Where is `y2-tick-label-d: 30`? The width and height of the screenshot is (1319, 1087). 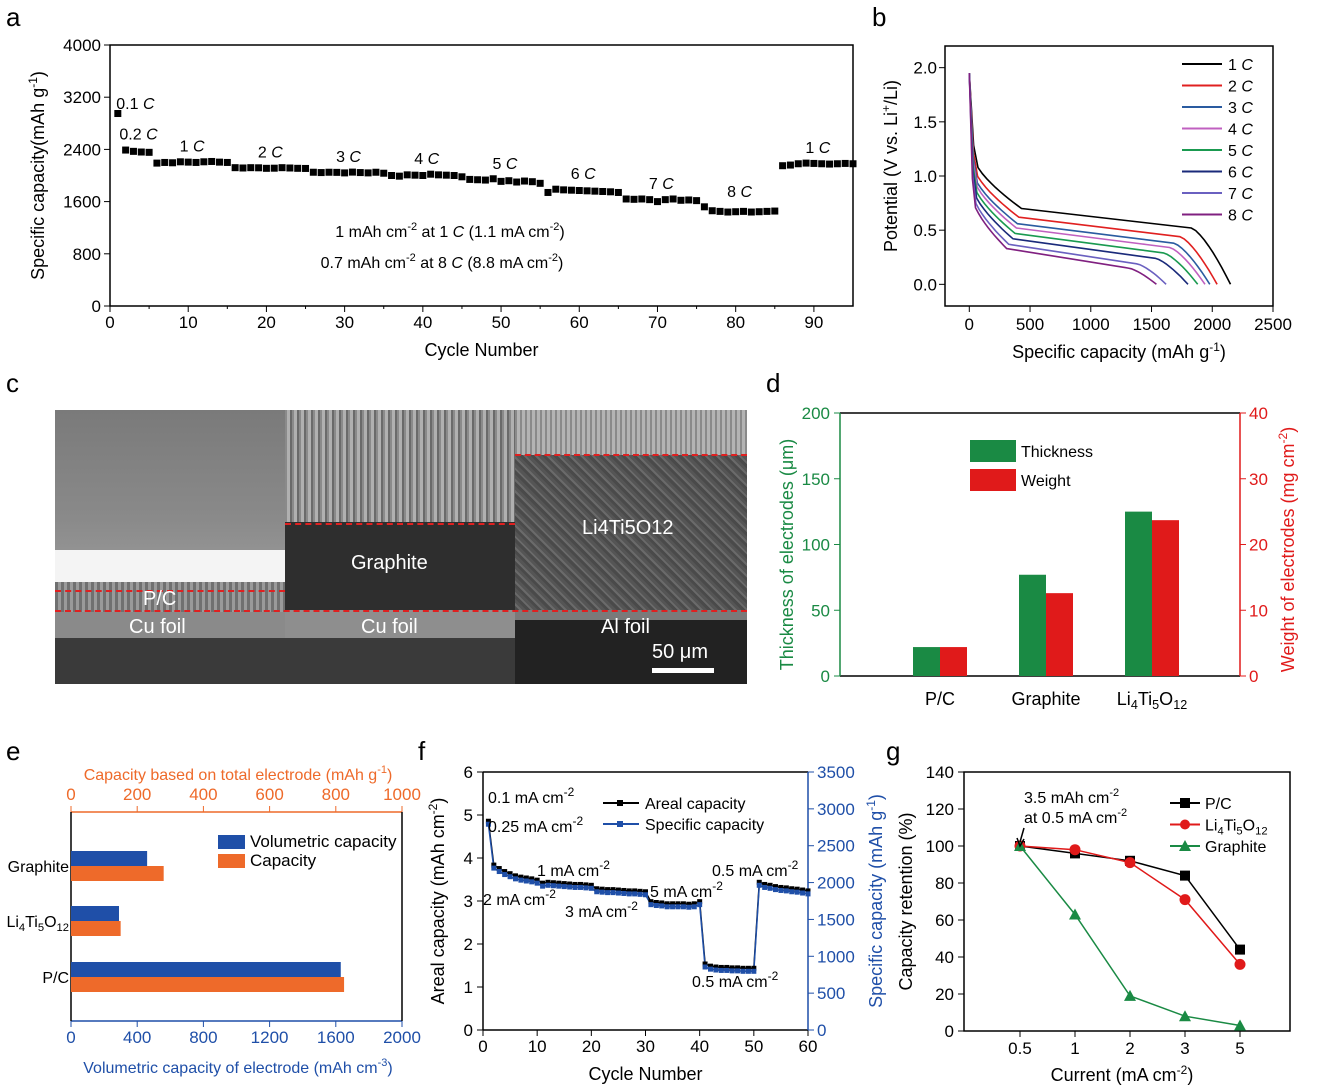
y2-tick-label-d: 30 is located at coordinates (1258, 479).